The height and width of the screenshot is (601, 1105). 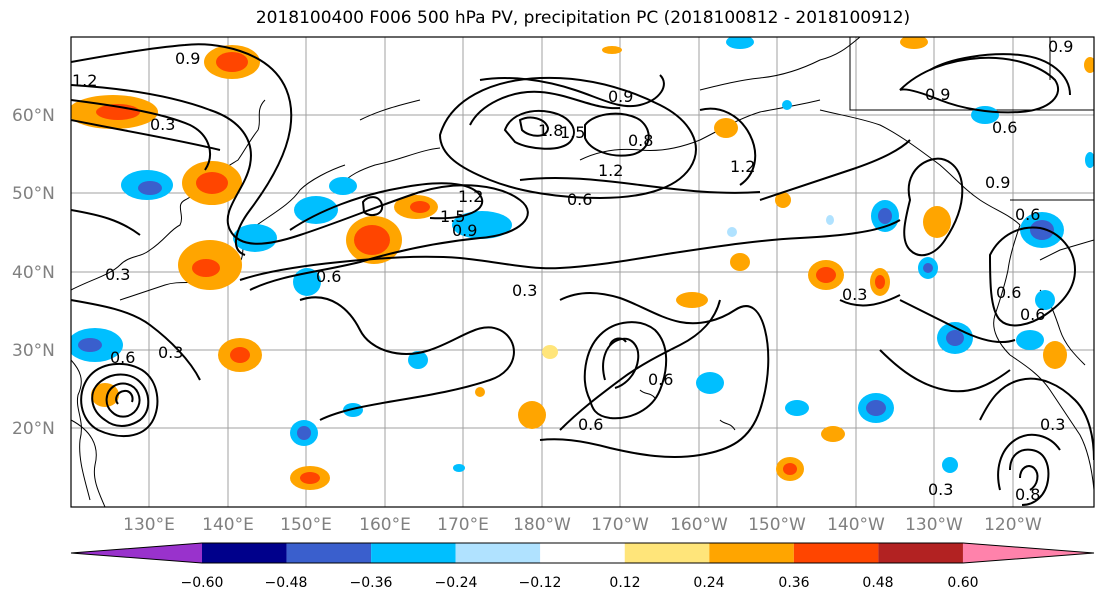 What do you see at coordinates (550, 130) in the screenshot?
I see `contour-label: 1.8` at bounding box center [550, 130].